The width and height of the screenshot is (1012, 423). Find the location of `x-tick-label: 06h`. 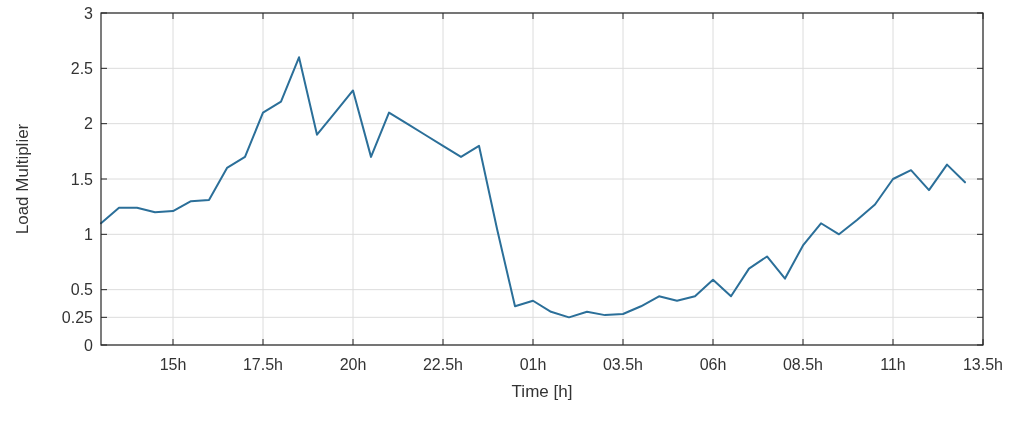

x-tick-label: 06h is located at coordinates (713, 364).